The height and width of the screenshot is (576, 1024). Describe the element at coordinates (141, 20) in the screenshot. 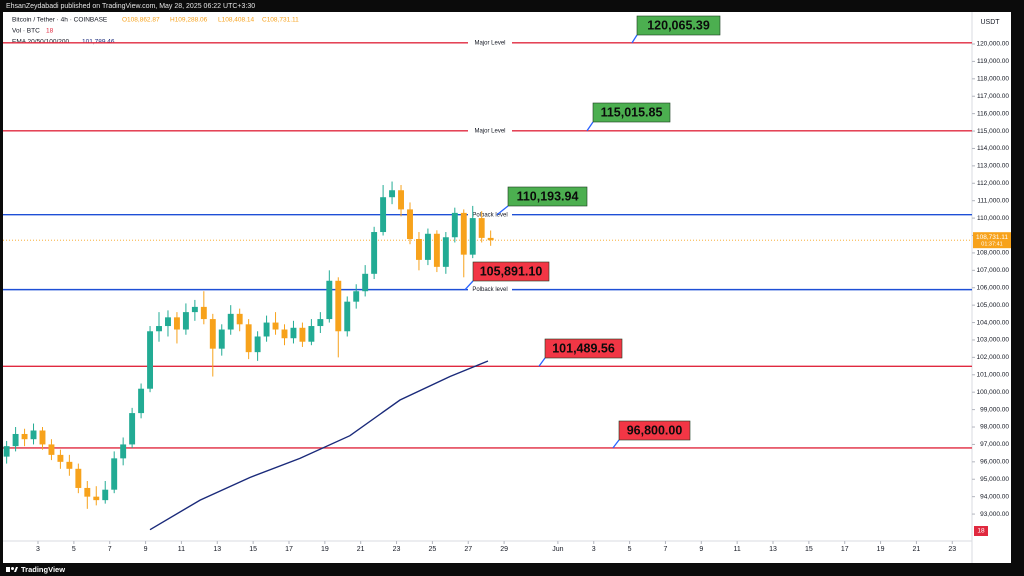

I see `ohlc-value: O108,862.87` at that location.